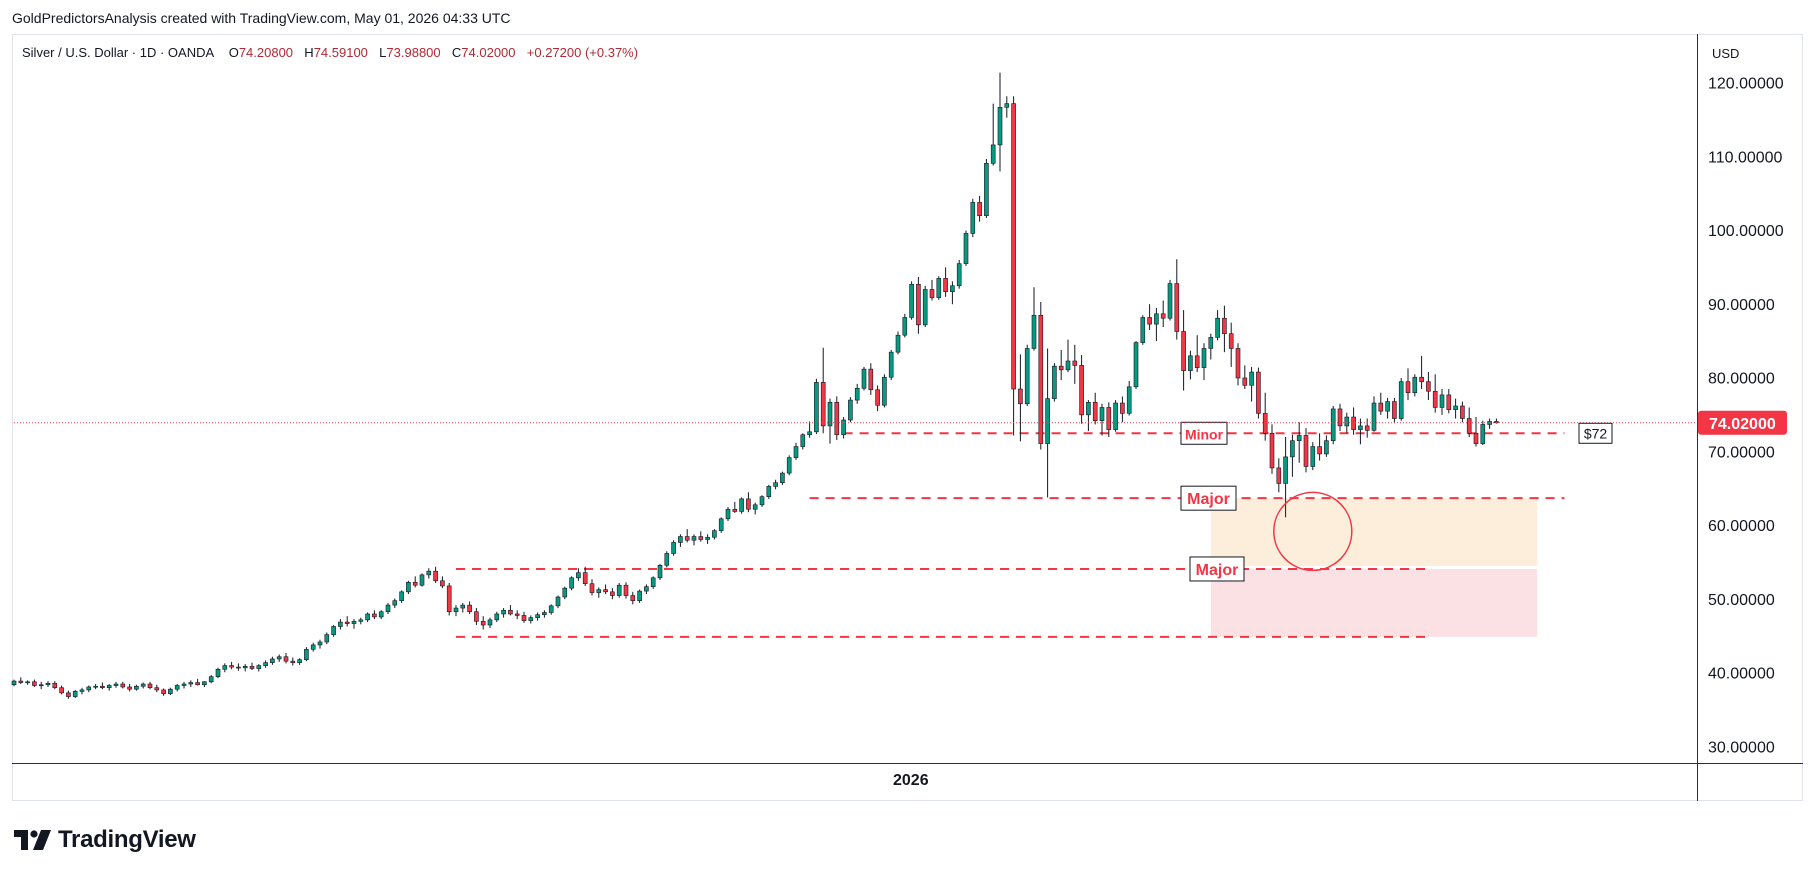  Describe the element at coordinates (1746, 84) in the screenshot. I see `price-tick-label: 120.00000` at that location.